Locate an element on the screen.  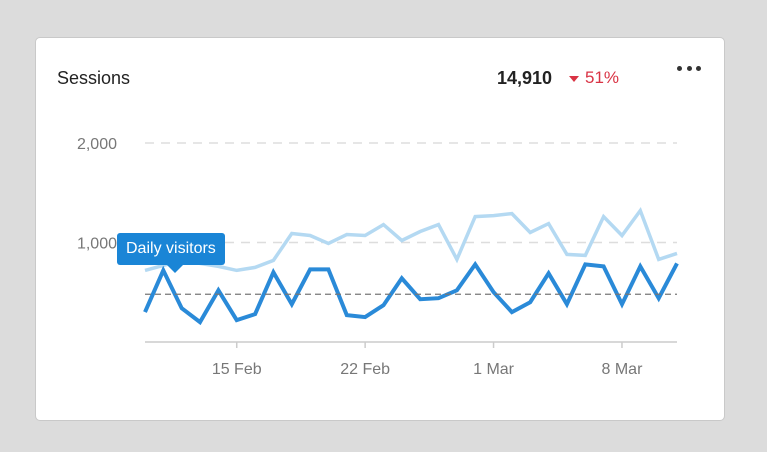
series-line-comparison is located at coordinates (411, 239).